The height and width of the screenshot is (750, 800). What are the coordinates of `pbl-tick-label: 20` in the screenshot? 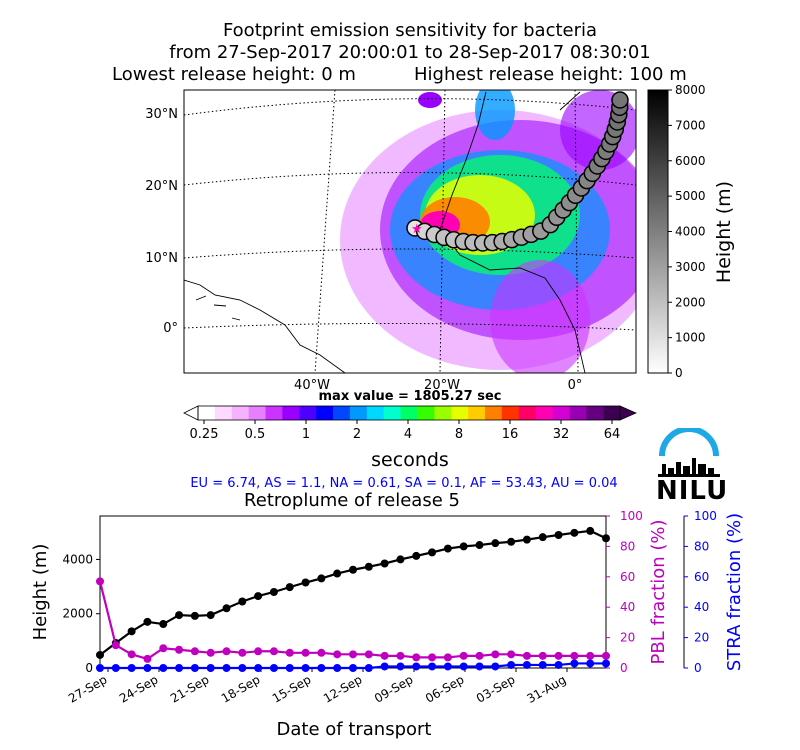 It's located at (627, 638).